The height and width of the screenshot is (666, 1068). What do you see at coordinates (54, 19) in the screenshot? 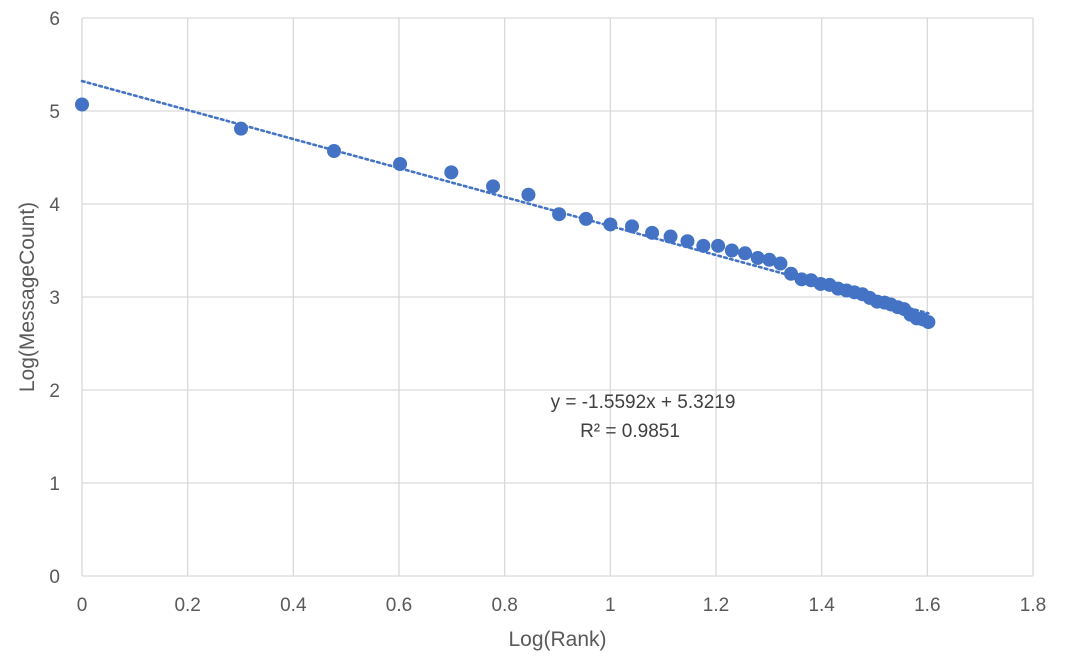
I see `y-tick-label: 6` at bounding box center [54, 19].